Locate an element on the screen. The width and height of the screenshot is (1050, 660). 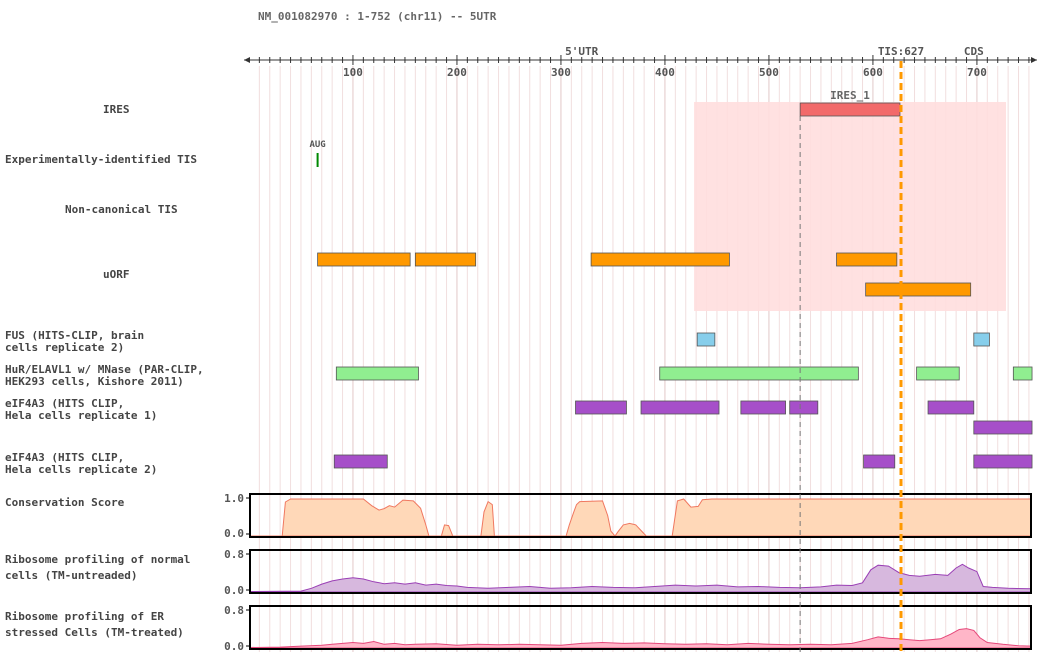
track-label-fus: FUS (HITS-CLIP, brain cells replicate 2) is located at coordinates (78, 341).